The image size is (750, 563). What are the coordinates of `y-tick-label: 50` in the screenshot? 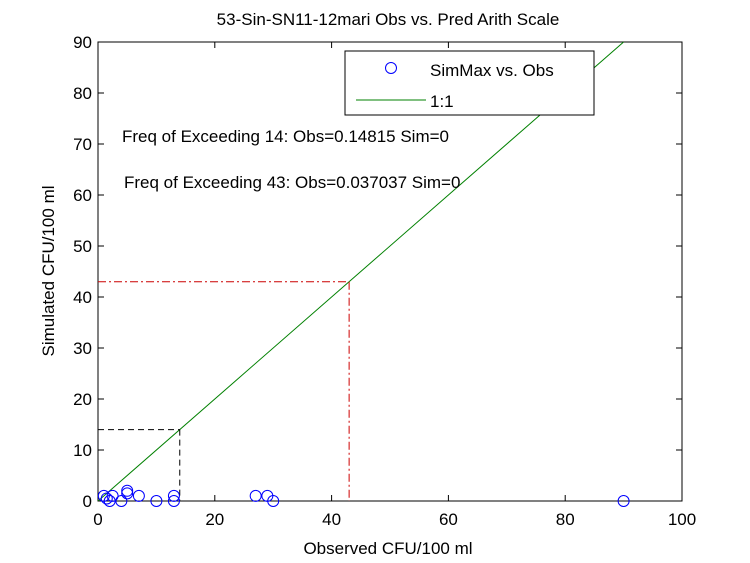 It's located at (82, 246).